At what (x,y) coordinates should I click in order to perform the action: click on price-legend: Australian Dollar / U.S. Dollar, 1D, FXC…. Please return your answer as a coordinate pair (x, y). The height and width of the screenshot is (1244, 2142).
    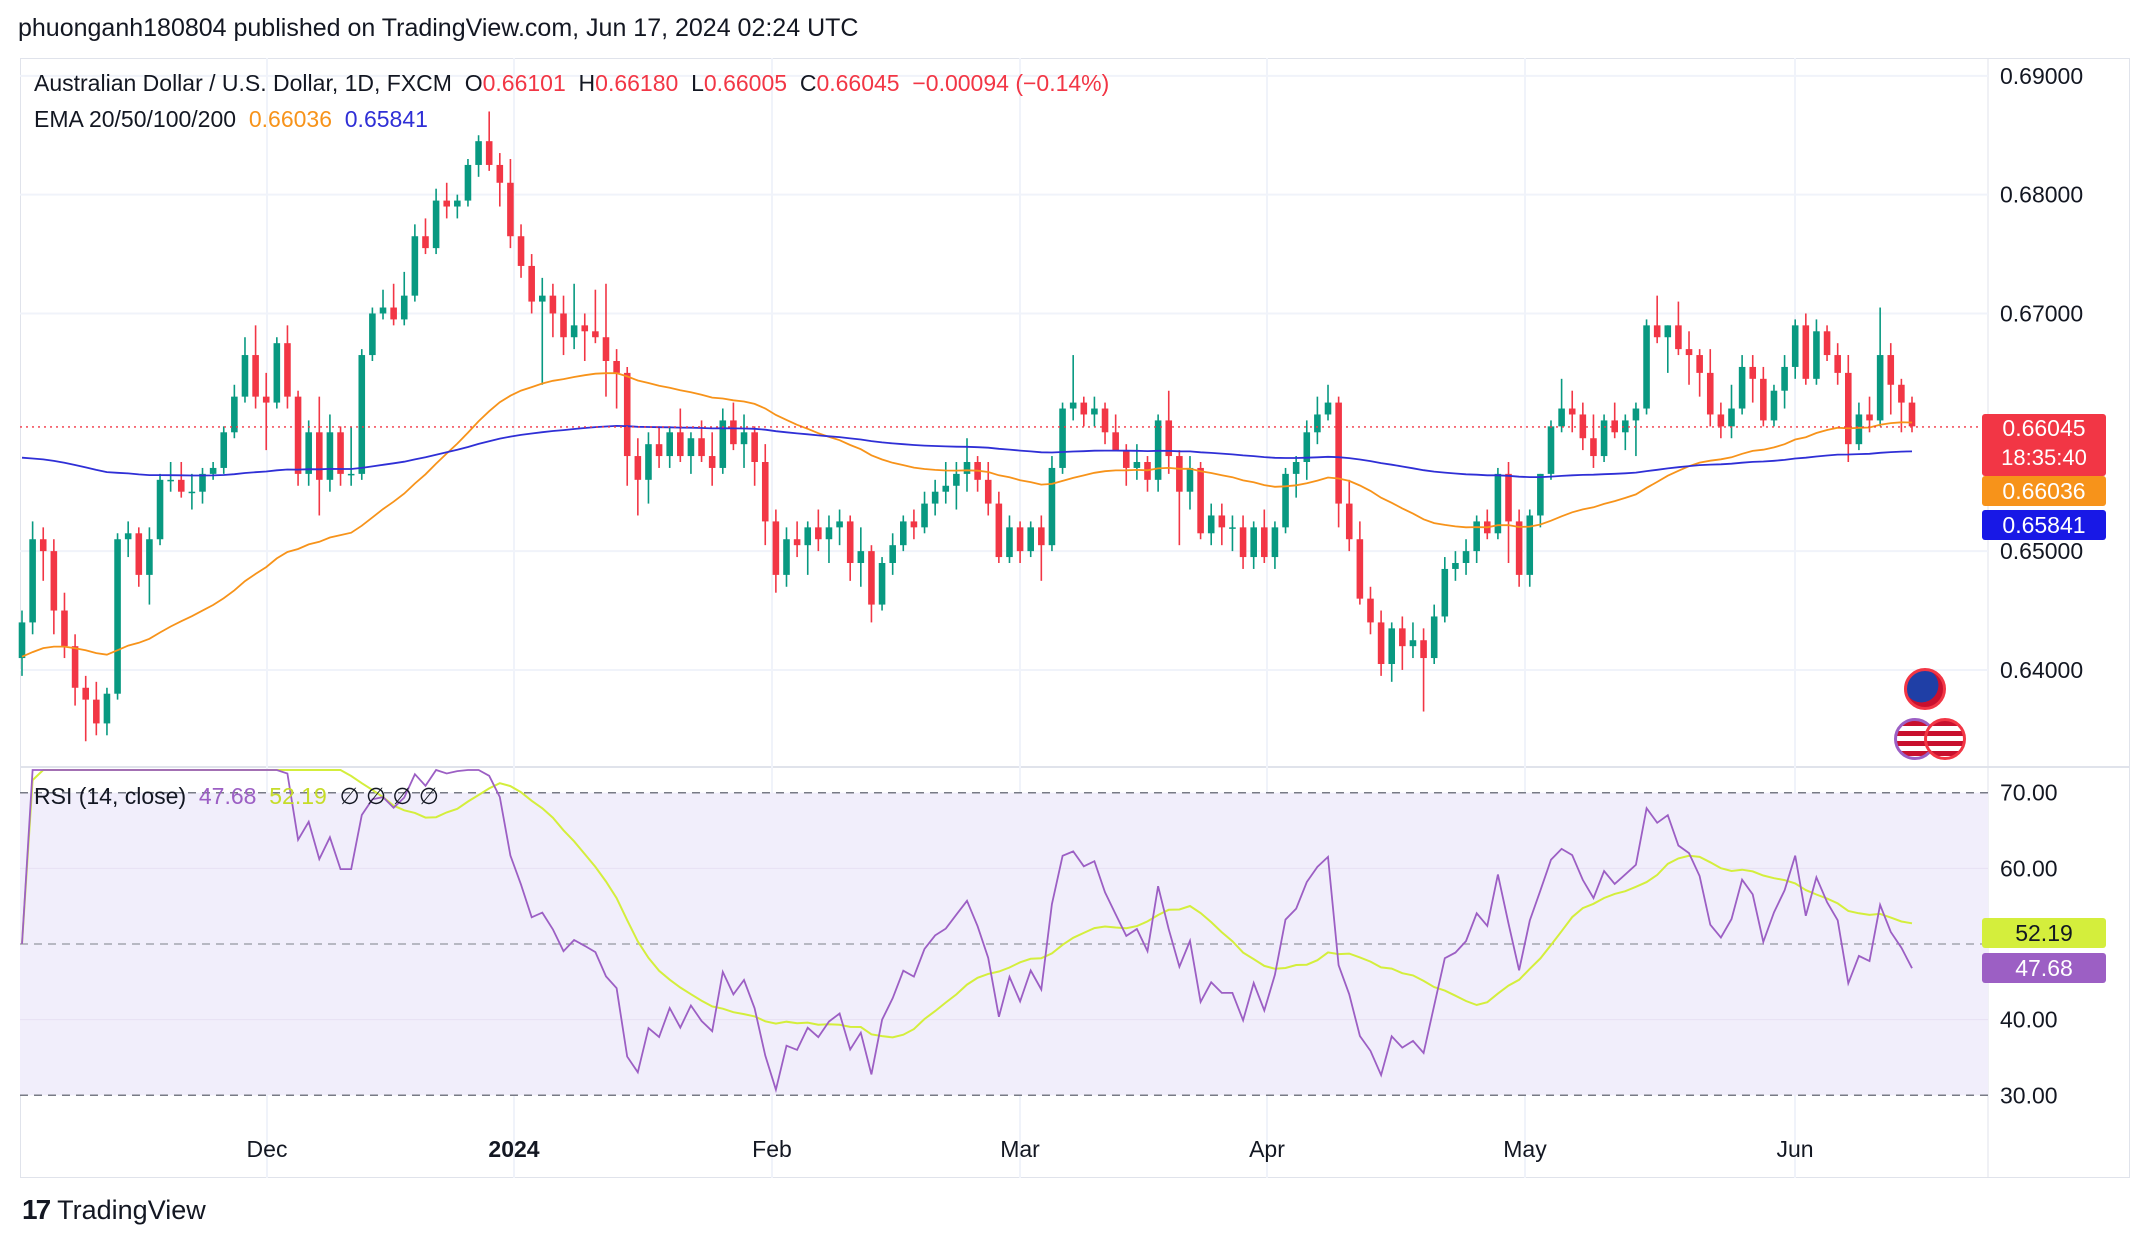
    Looking at the image, I should click on (571, 83).